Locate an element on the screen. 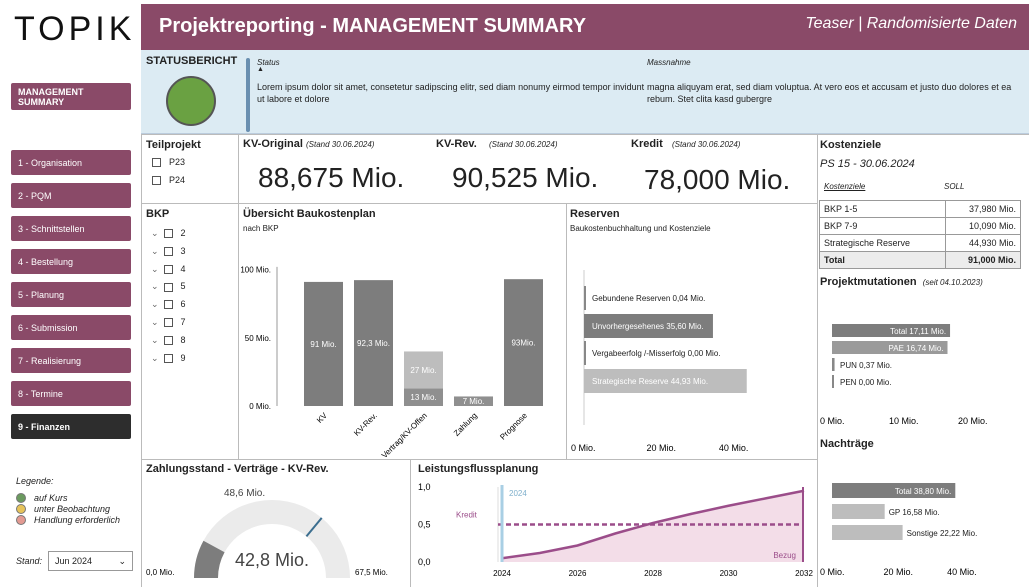 The height and width of the screenshot is (587, 1029). bkp-item: ⌄ 5 is located at coordinates (168, 286).